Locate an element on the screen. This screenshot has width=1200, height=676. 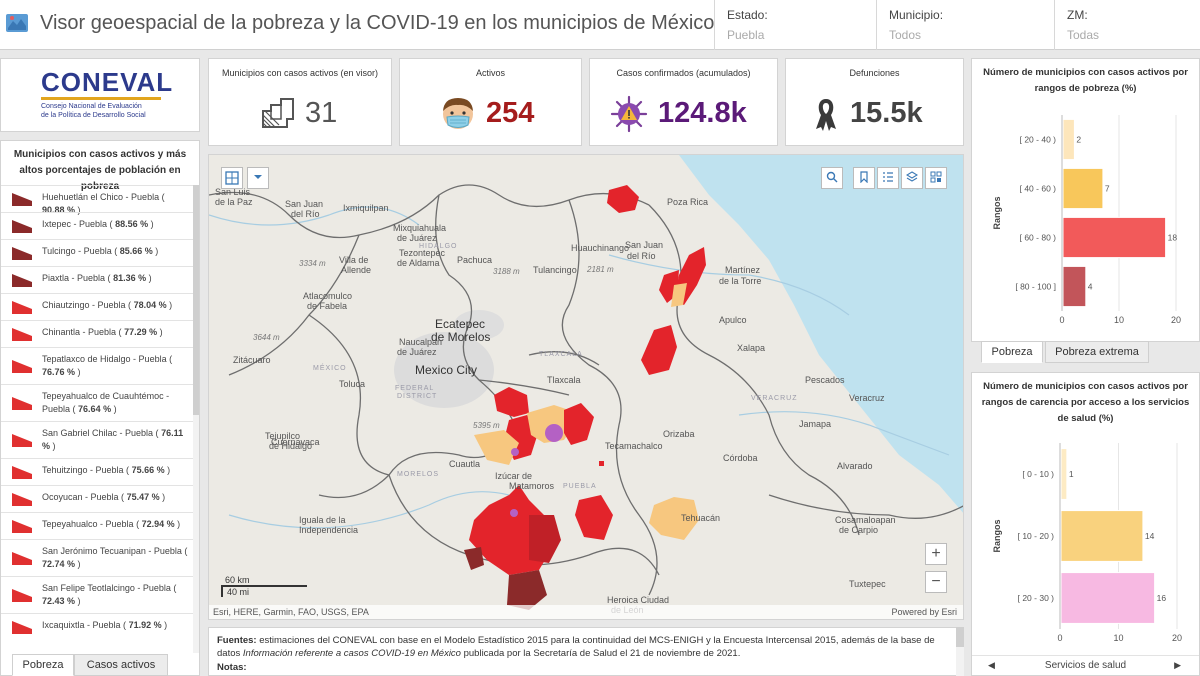
legend-button is located at coordinates (888, 178).